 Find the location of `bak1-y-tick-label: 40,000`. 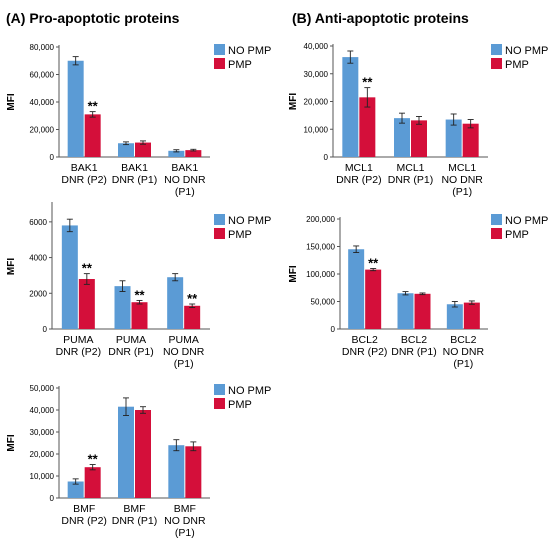

bak1-y-tick-label: 40,000 is located at coordinates (42, 102).